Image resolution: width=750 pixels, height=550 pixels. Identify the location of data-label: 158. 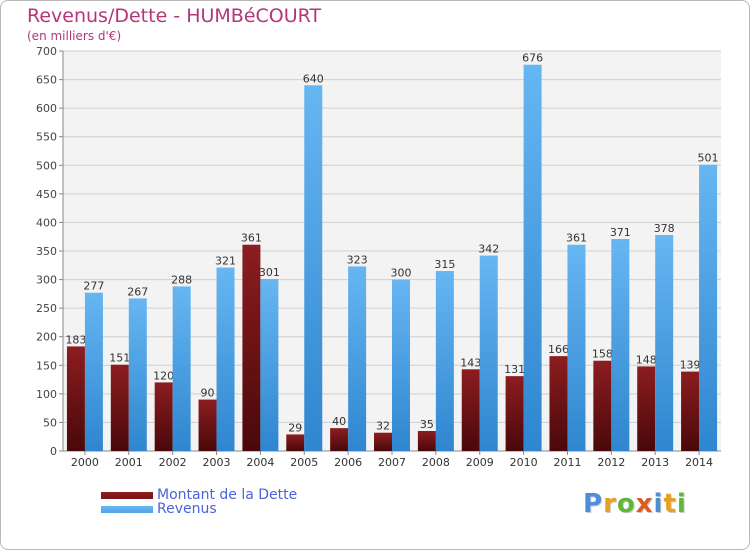
(602, 354).